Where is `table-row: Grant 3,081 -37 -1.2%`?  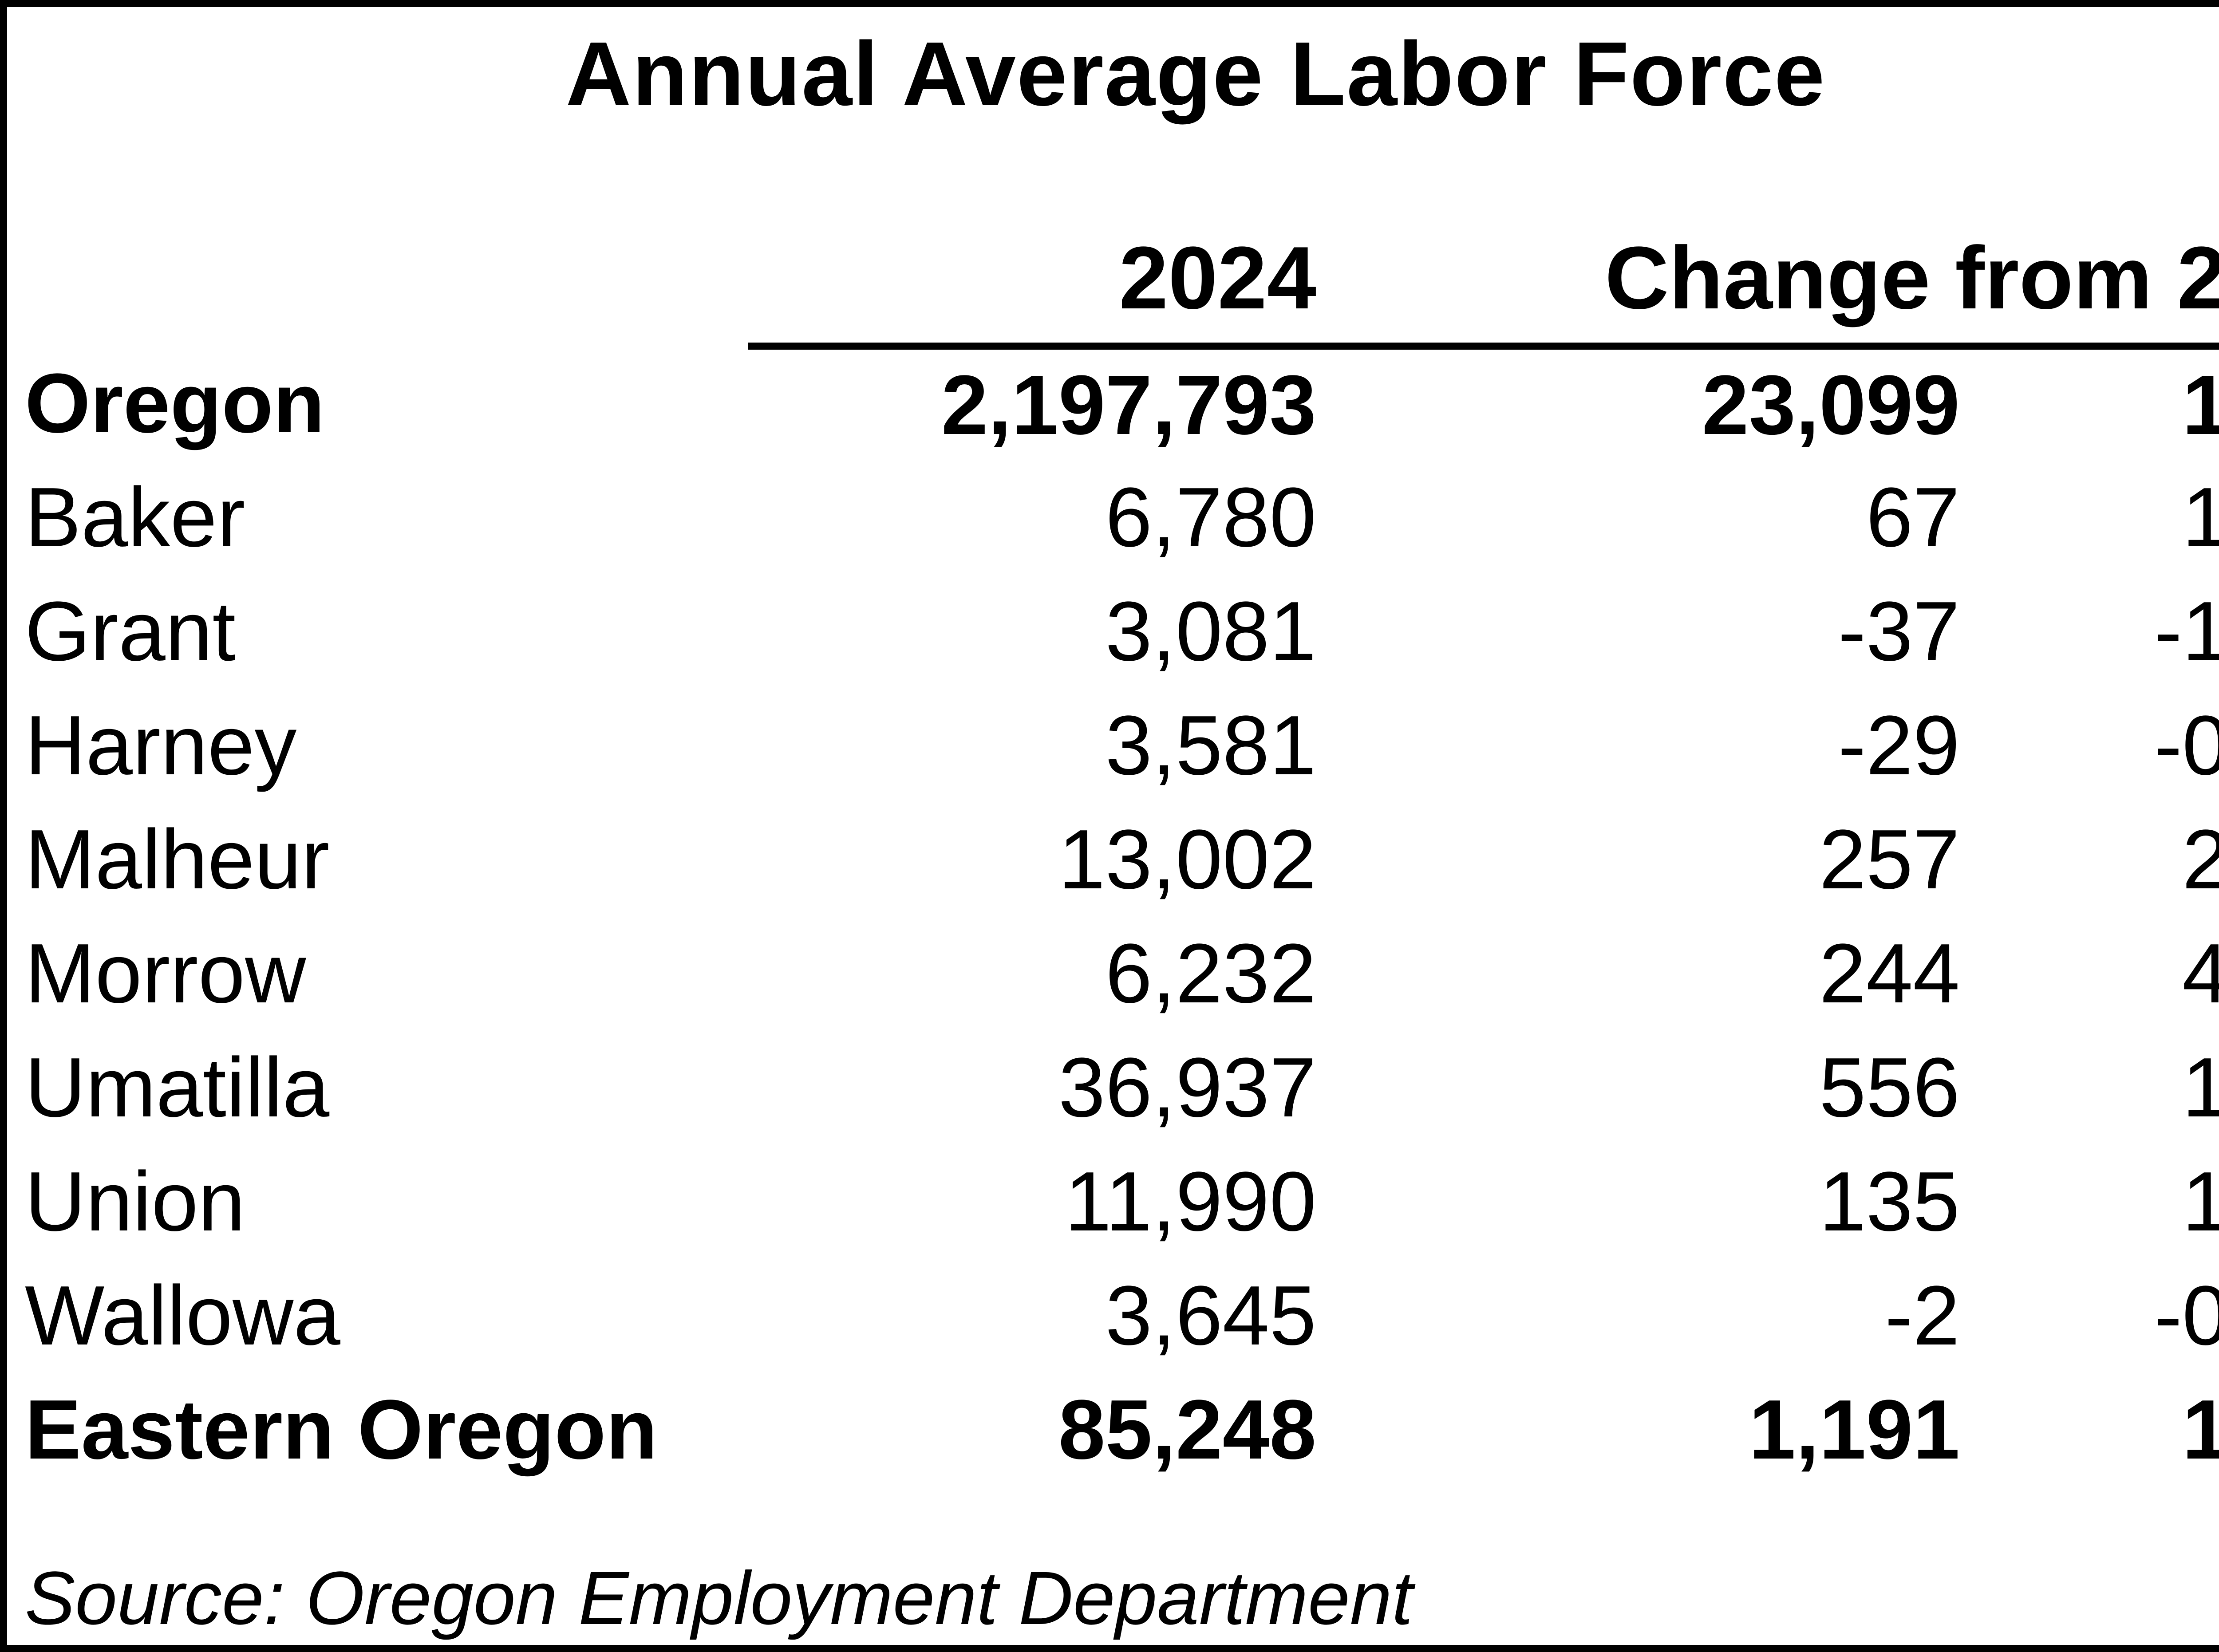 table-row: Grant 3,081 -37 -1.2% is located at coordinates (1113, 631).